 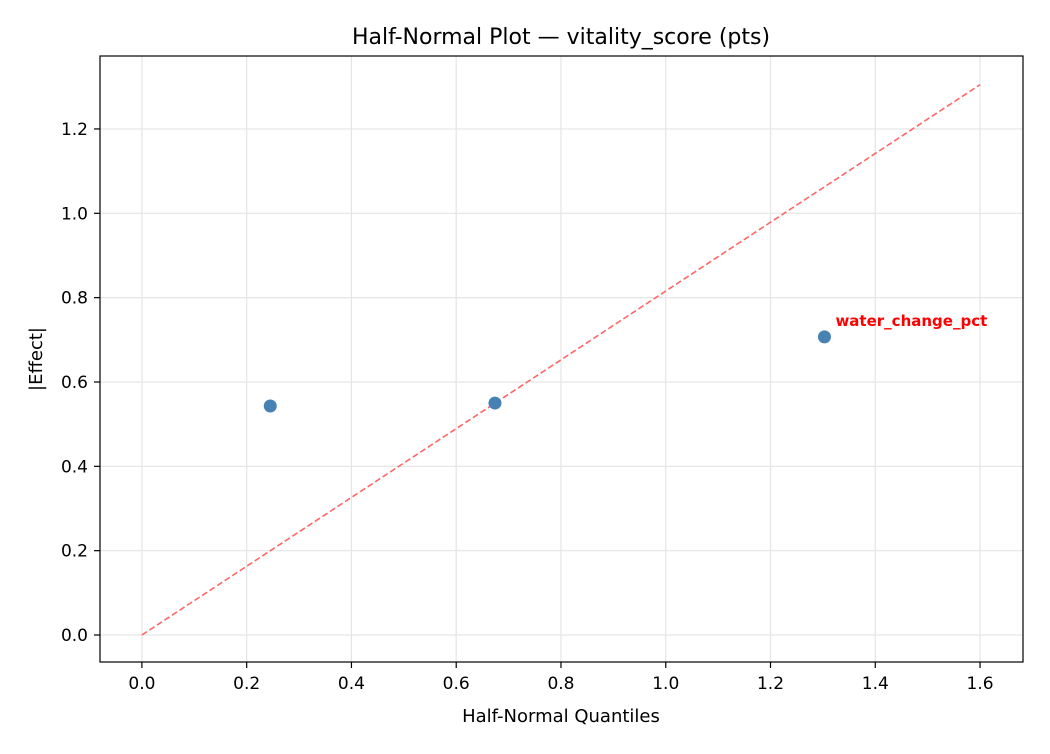 What do you see at coordinates (141, 684) in the screenshot?
I see `x-tick-label: 0.0` at bounding box center [141, 684].